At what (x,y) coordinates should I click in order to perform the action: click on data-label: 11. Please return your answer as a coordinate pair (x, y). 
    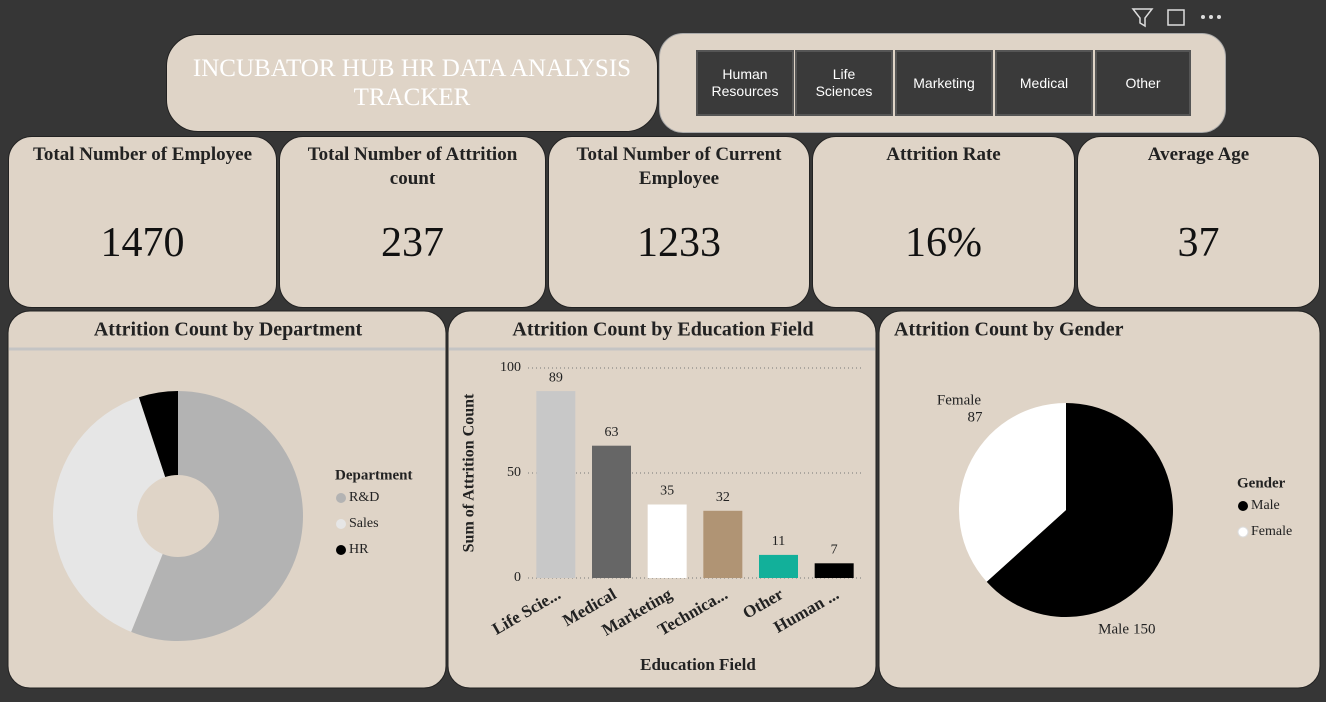
    Looking at the image, I should click on (778, 541).